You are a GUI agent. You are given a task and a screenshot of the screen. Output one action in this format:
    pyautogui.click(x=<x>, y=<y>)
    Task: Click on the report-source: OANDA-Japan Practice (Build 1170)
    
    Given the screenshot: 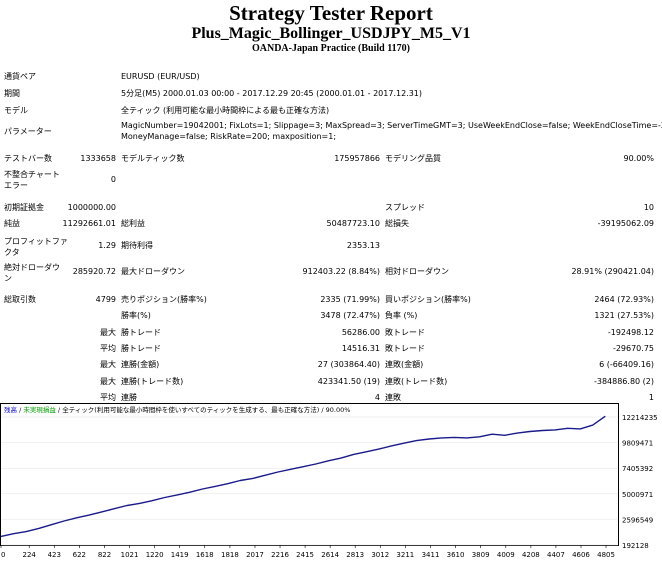 What is the action you would take?
    pyautogui.click(x=331, y=48)
    